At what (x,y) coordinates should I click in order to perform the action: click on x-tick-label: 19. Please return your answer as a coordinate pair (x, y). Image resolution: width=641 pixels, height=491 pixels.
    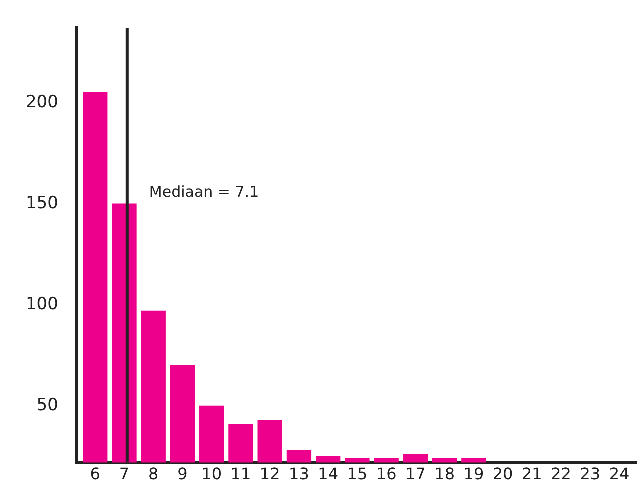
    Looking at the image, I should click on (474, 474).